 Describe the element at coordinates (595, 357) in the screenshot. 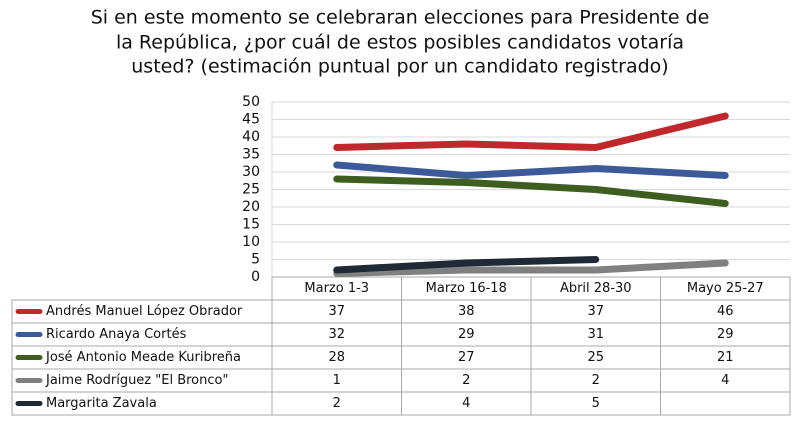

I see `table-value: 25` at that location.